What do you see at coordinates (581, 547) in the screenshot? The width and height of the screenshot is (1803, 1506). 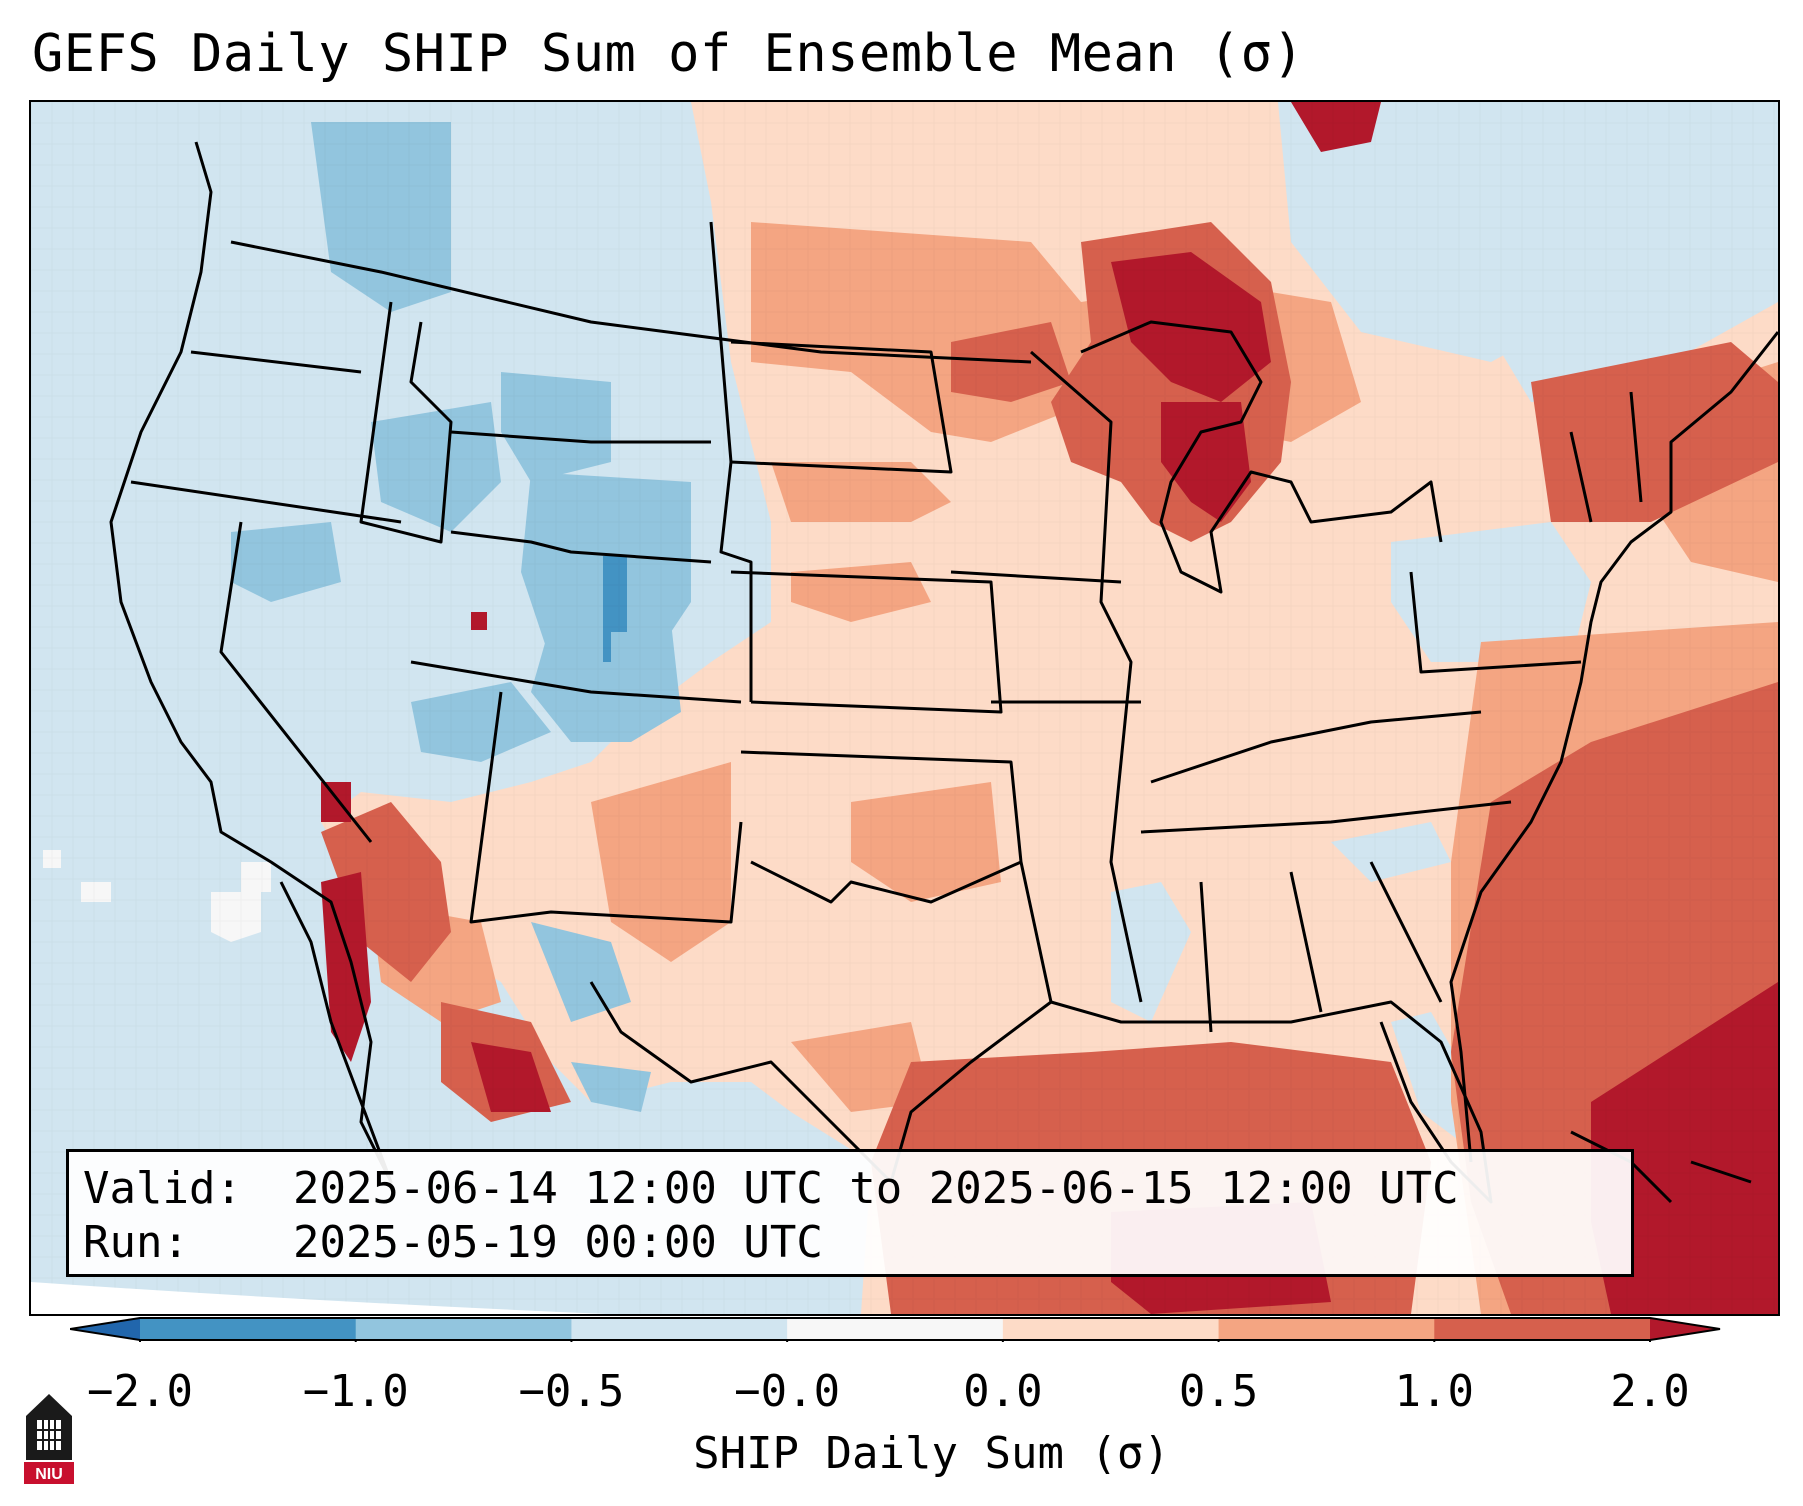 I see `state-line-wyoming-colorado` at bounding box center [581, 547].